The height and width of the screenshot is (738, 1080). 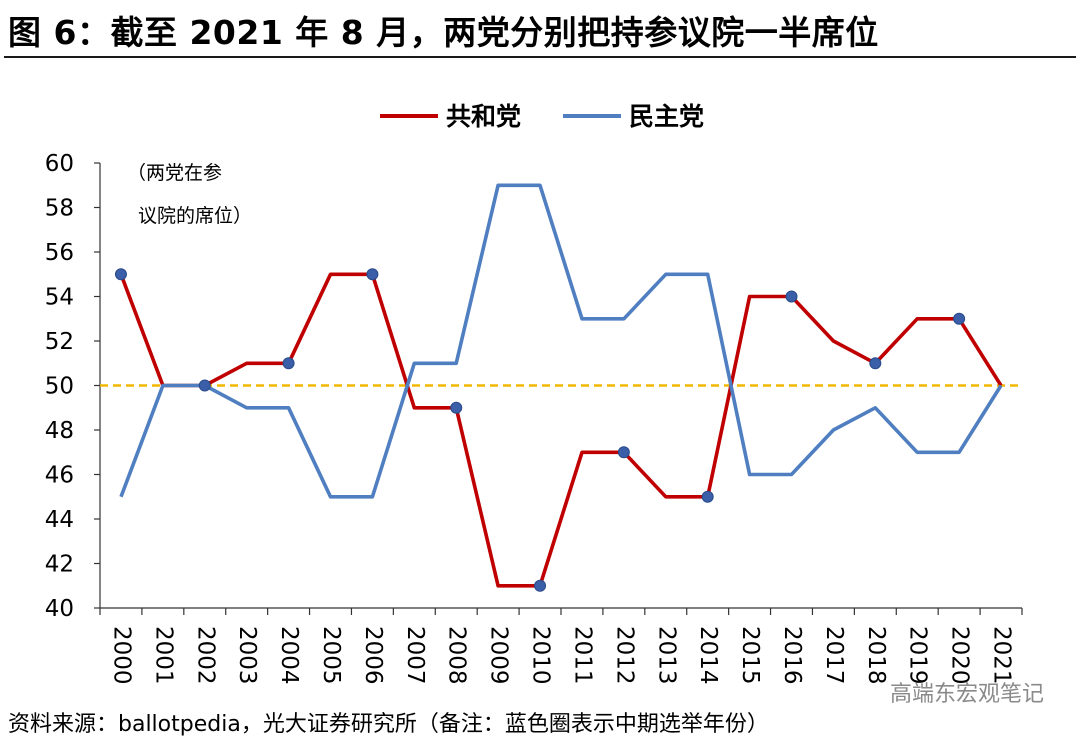 What do you see at coordinates (966, 694) in the screenshot?
I see `watermark-text: 高端东宏观笔记` at bounding box center [966, 694].